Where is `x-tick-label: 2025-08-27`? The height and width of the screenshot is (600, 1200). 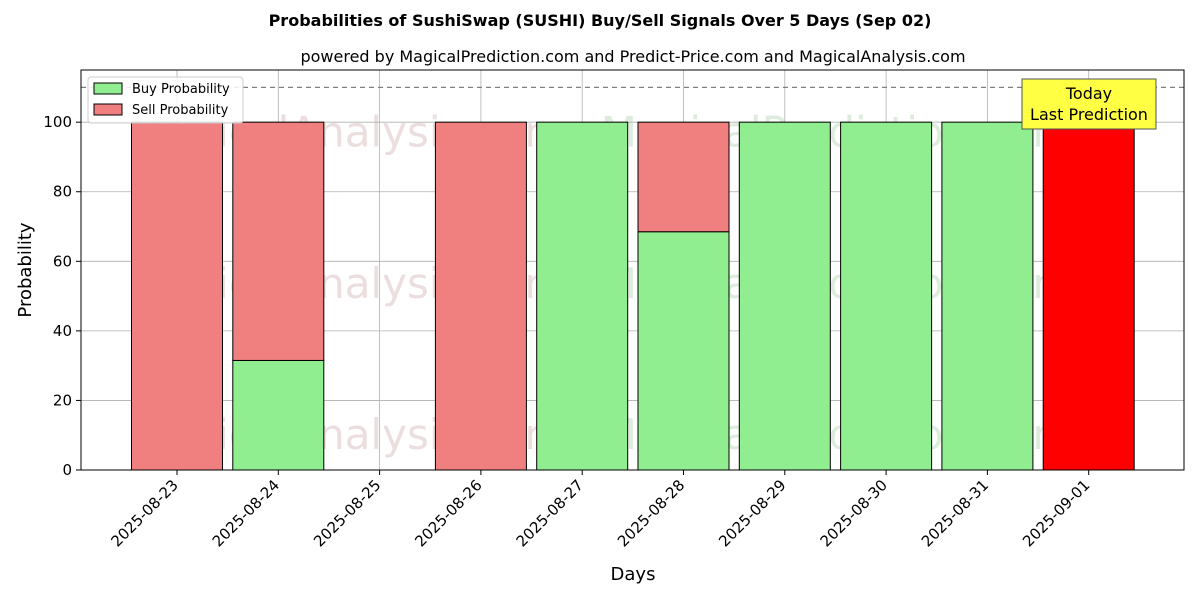
x-tick-label: 2025-08-27 is located at coordinates (550, 513).